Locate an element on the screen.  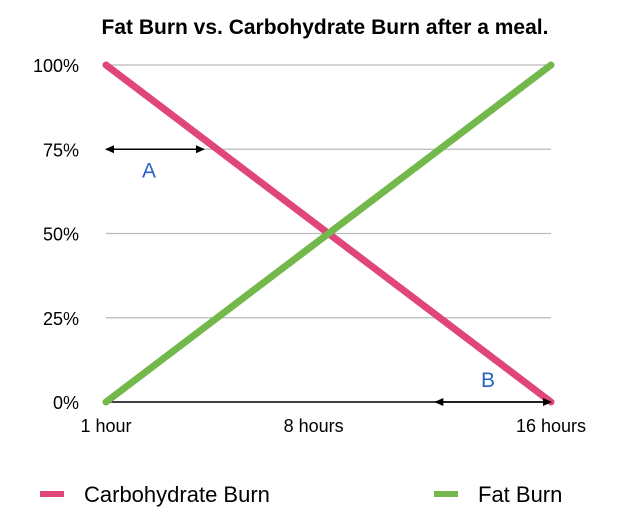
y-tick-label: 75% is located at coordinates (61, 150).